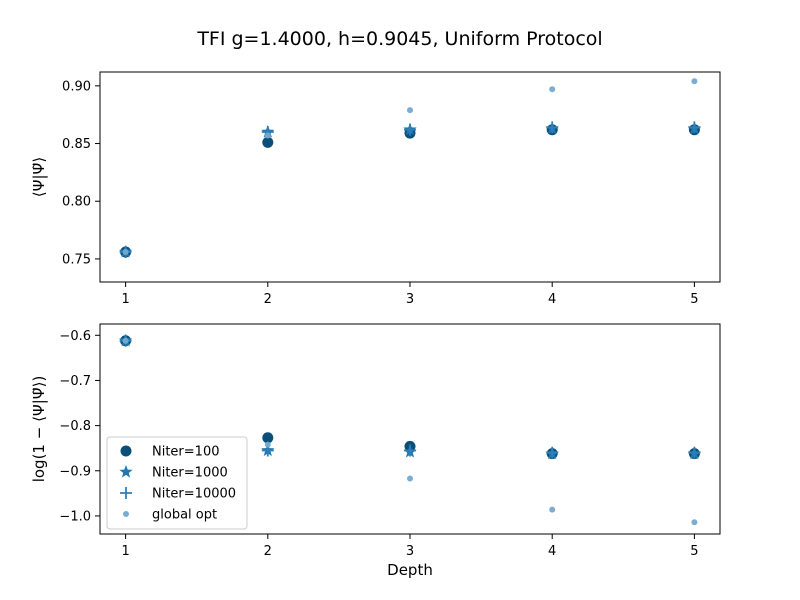 The height and width of the screenshot is (600, 800). Describe the element at coordinates (75, 516) in the screenshot. I see `bottom-y-tick-label: −1.0` at that location.